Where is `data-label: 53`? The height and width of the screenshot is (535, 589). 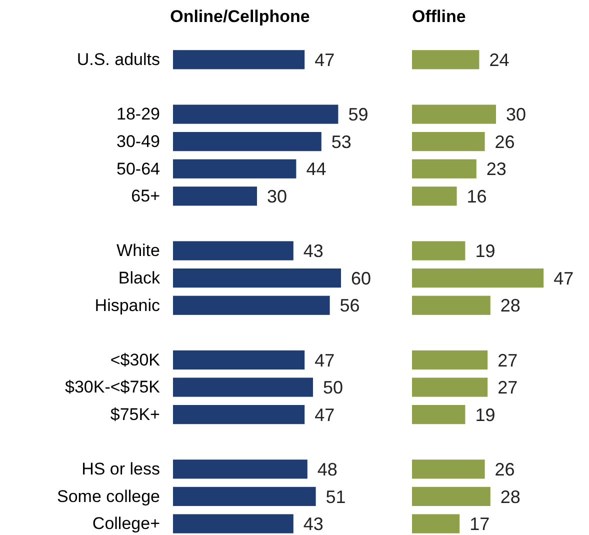
data-label: 53 is located at coordinates (341, 142).